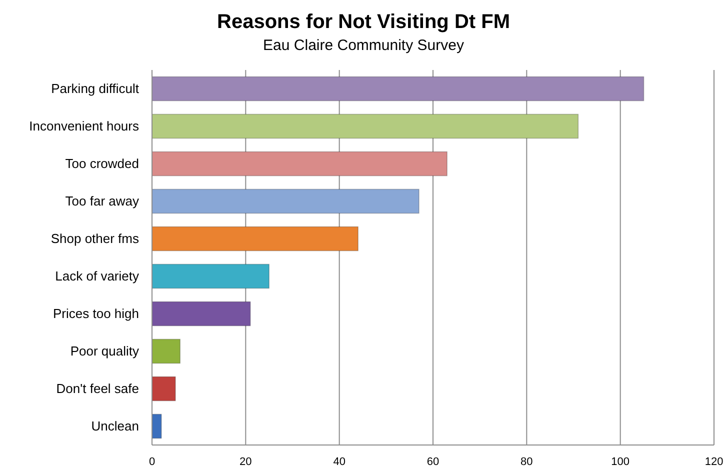  Describe the element at coordinates (152, 462) in the screenshot. I see `x-tick-label: 0` at that location.